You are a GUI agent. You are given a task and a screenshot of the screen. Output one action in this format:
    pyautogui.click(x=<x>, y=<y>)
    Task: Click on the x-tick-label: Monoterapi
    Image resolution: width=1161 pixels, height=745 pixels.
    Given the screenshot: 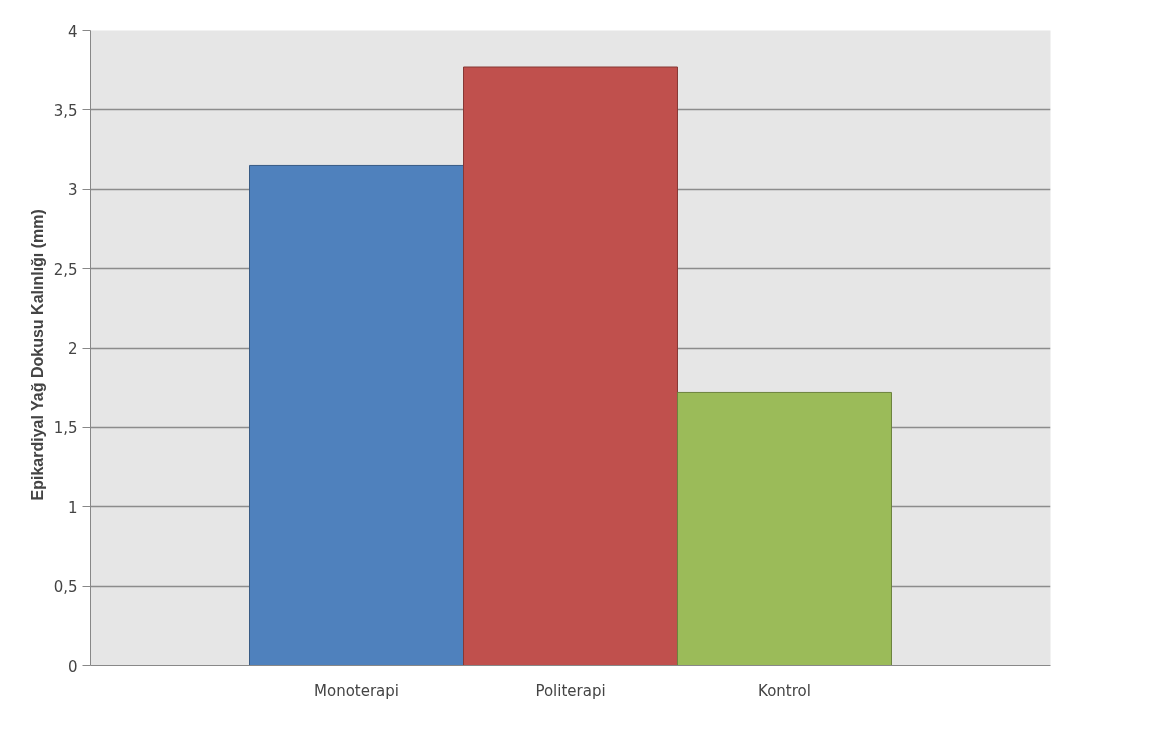 What is the action you would take?
    pyautogui.click(x=356, y=690)
    